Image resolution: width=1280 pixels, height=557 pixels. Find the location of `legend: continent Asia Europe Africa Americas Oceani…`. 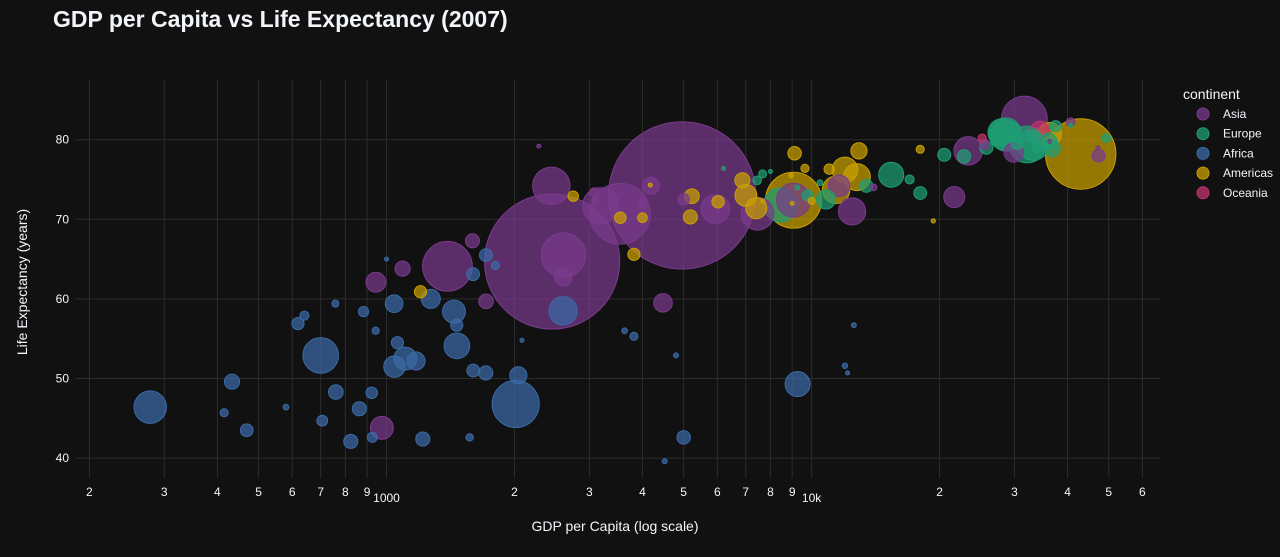

legend: continent Asia Europe Africa Americas Oceani… is located at coordinates (1228, 143).